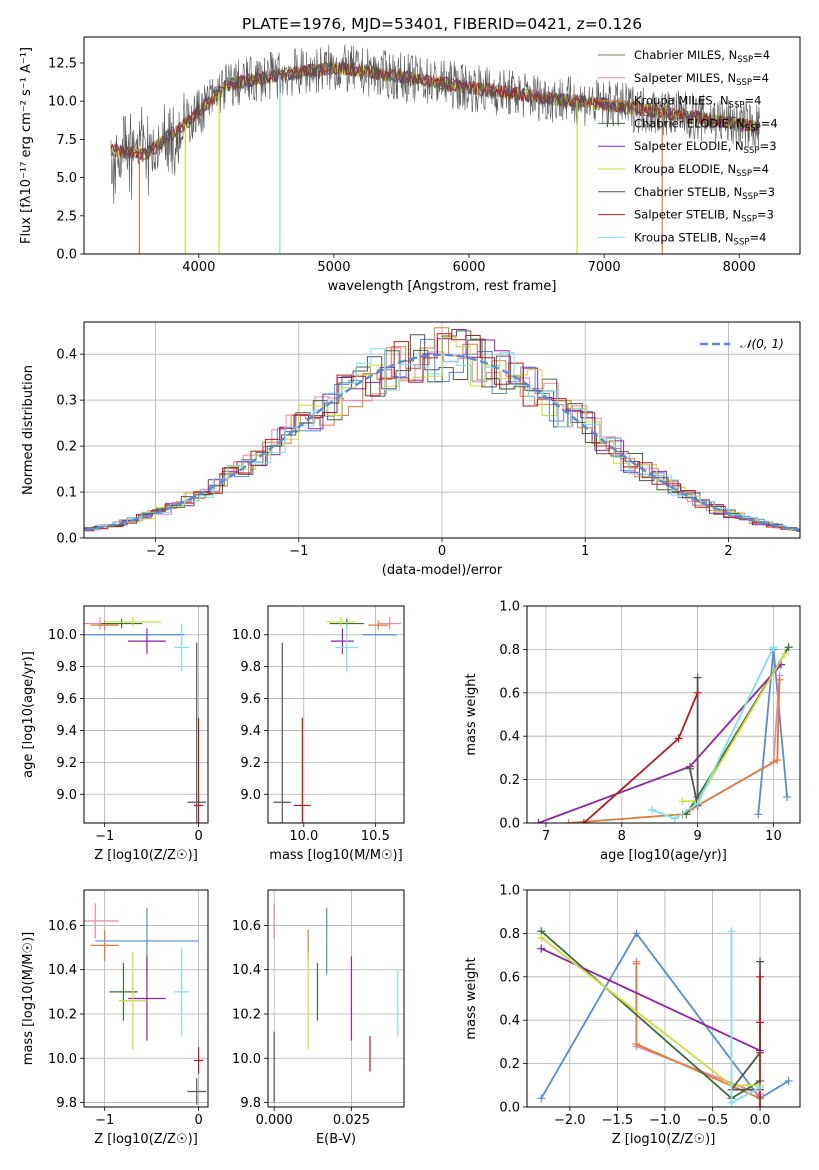 The height and width of the screenshot is (1170, 819). What do you see at coordinates (246, 1015) in the screenshot?
I see `y-tick-label: 10.2` at bounding box center [246, 1015].